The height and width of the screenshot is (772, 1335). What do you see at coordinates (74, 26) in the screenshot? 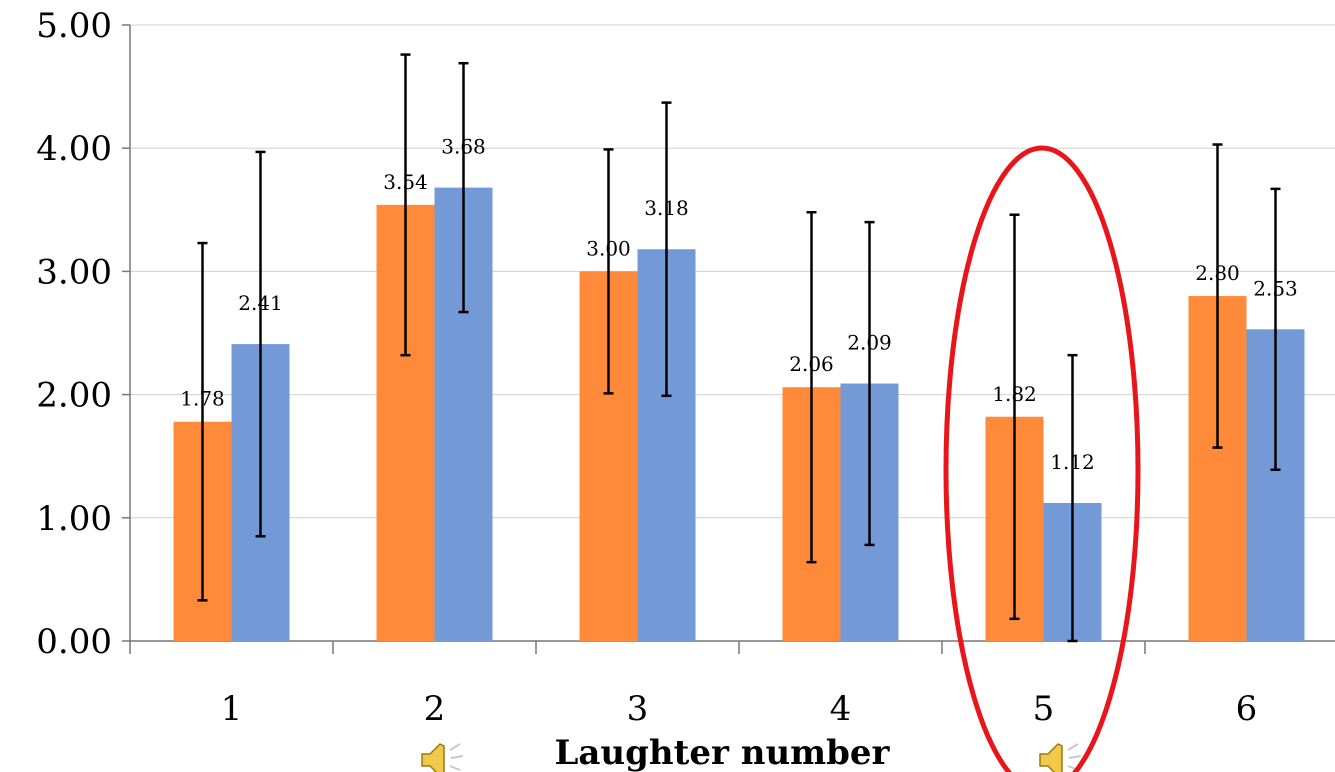
I see `y-tick-label: 5.00` at bounding box center [74, 26].